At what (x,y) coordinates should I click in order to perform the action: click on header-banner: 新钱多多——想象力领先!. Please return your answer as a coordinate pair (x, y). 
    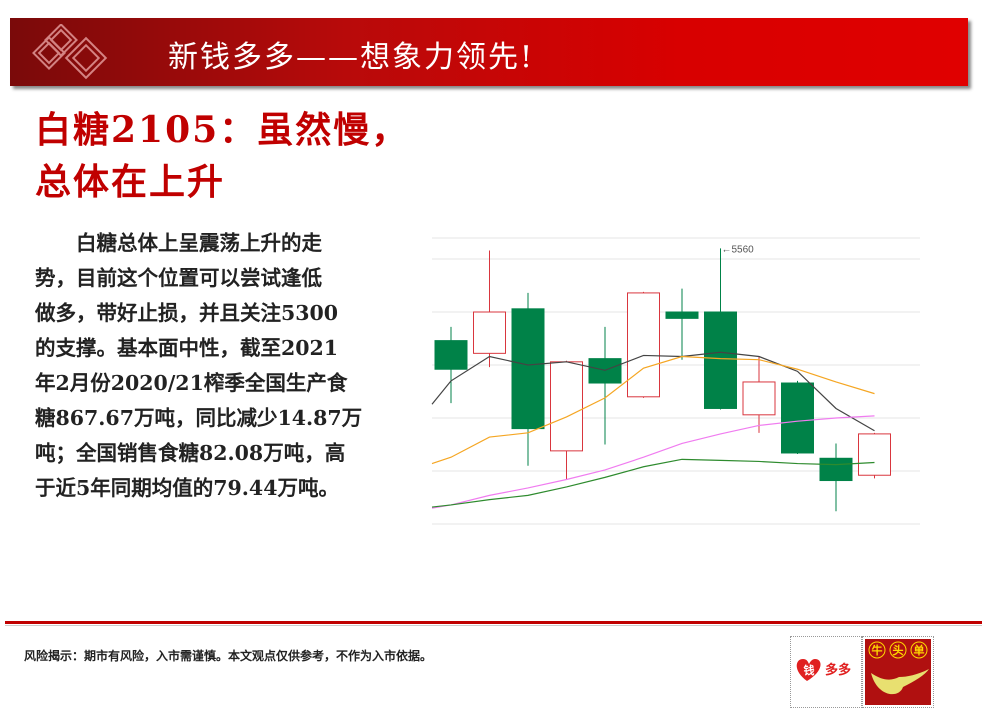
    Looking at the image, I should click on (489, 52).